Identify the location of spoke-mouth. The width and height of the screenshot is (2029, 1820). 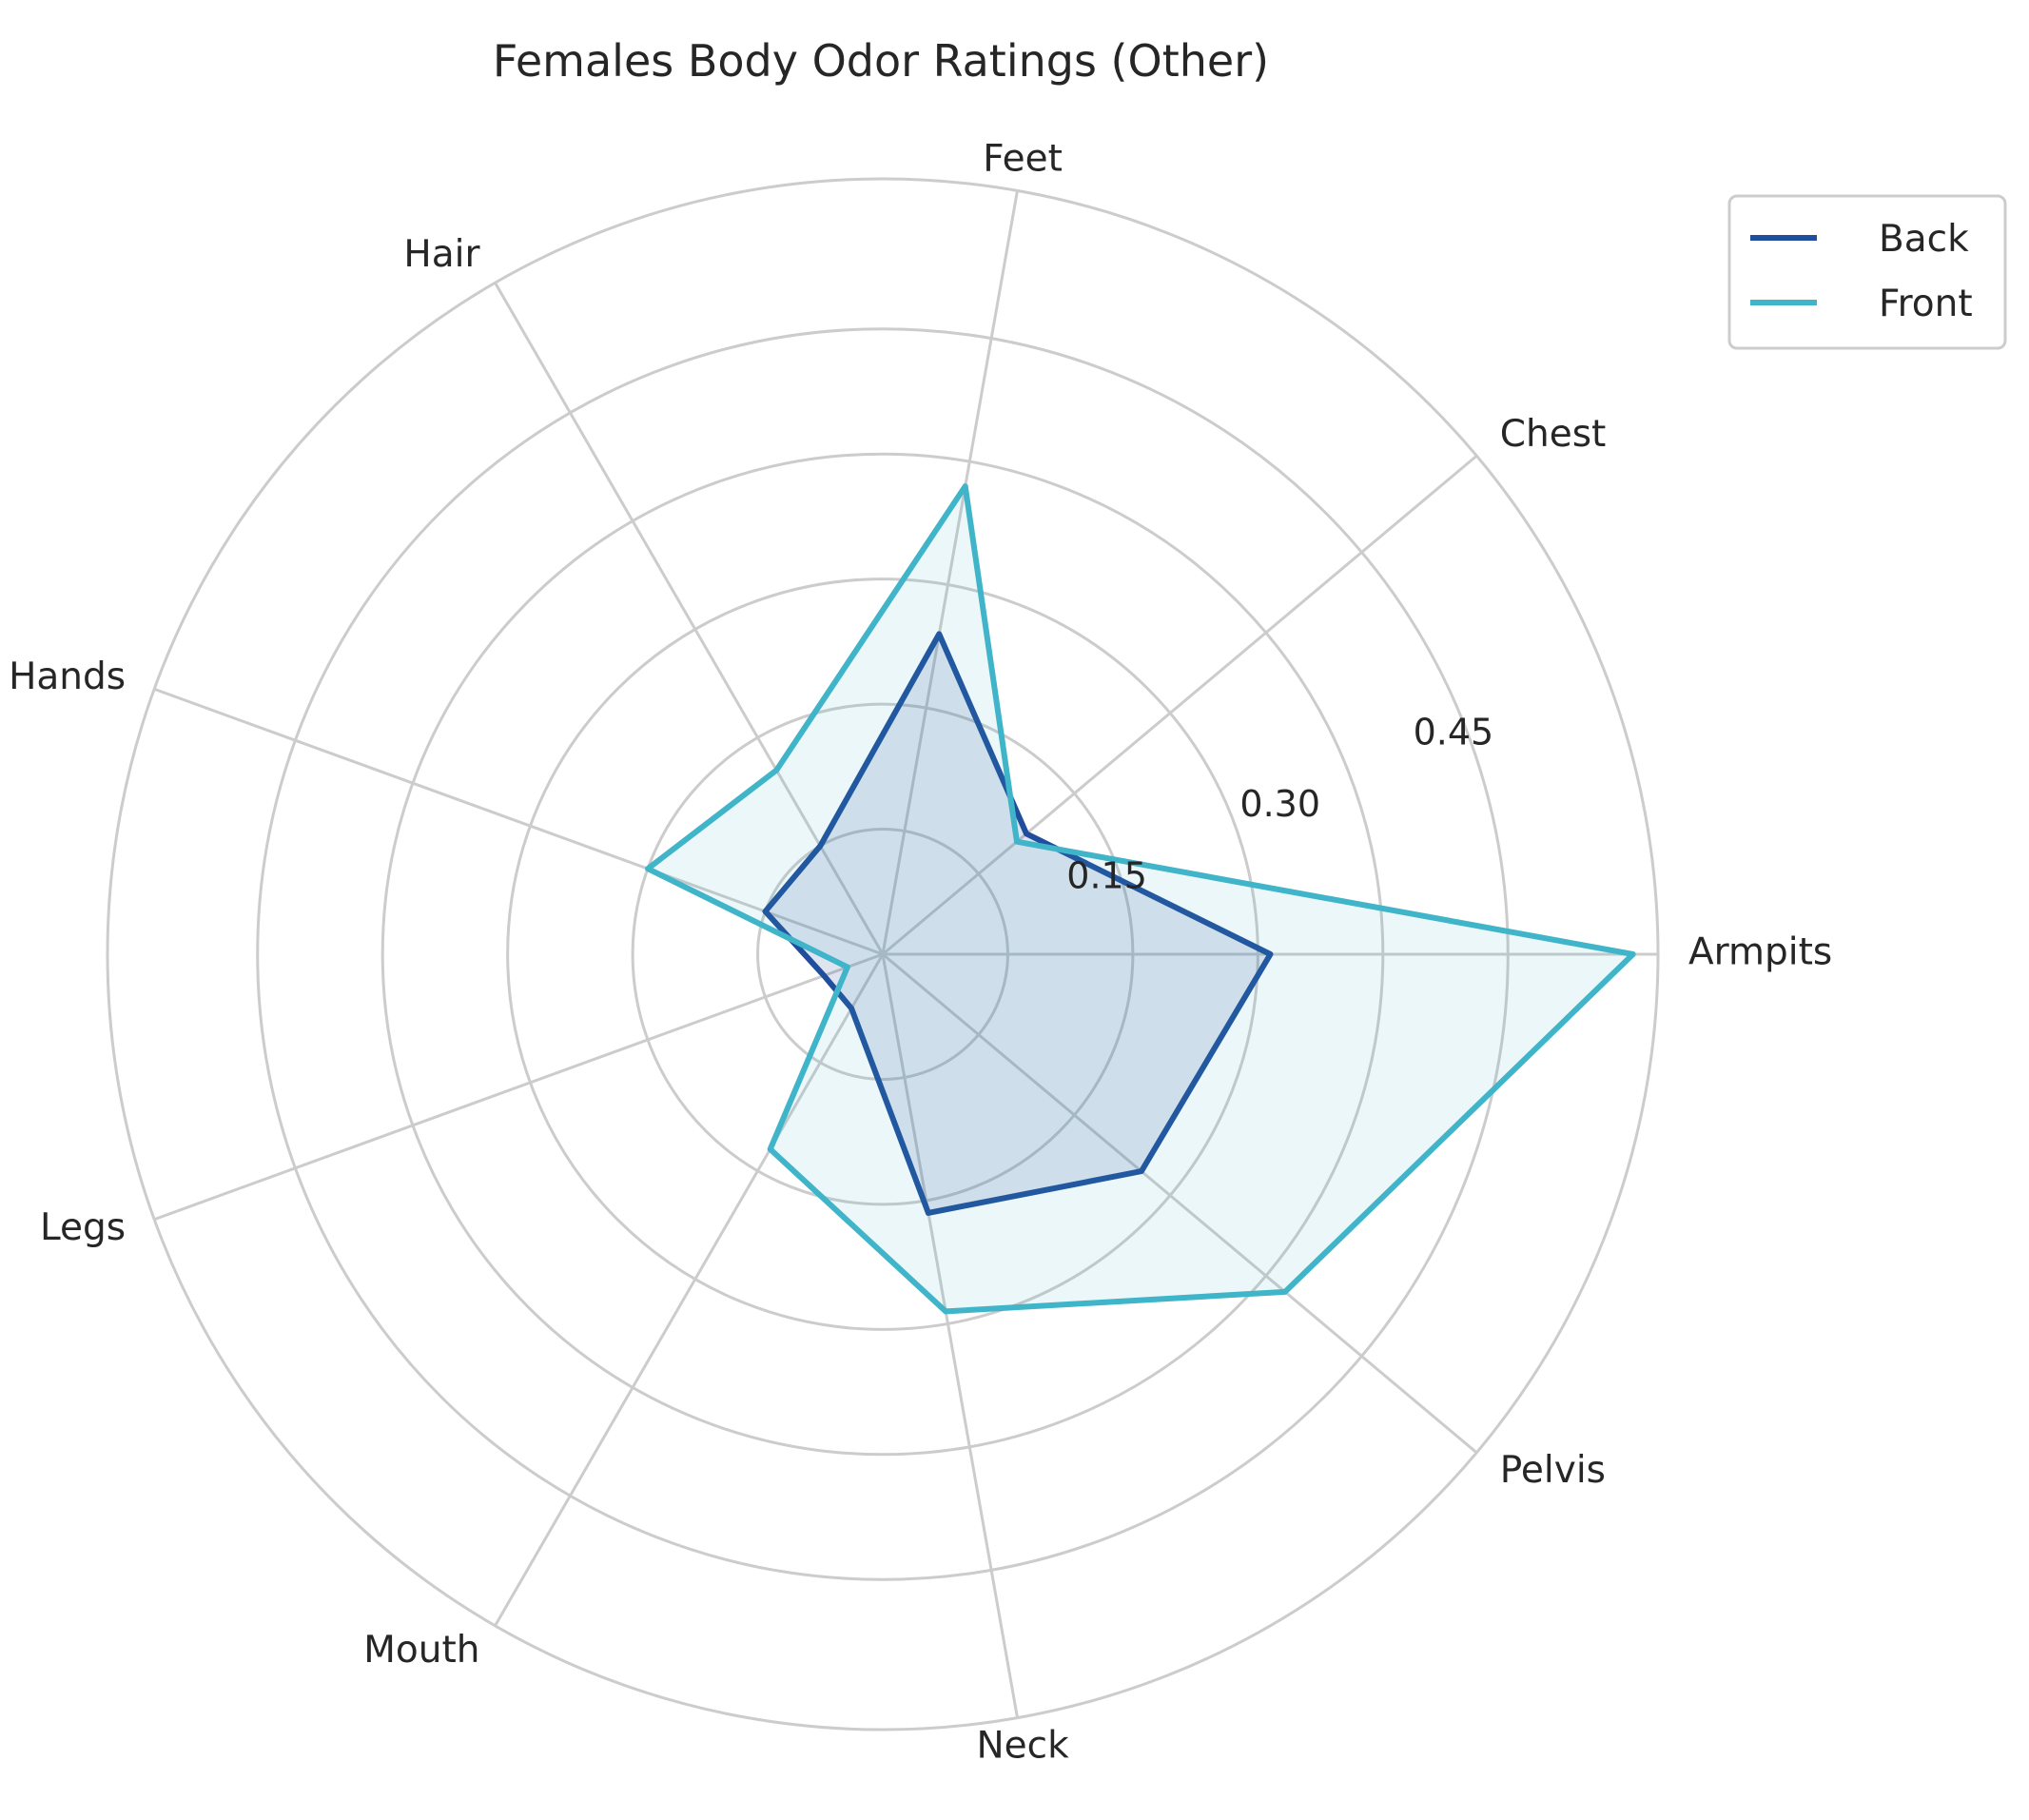
(689, 1290).